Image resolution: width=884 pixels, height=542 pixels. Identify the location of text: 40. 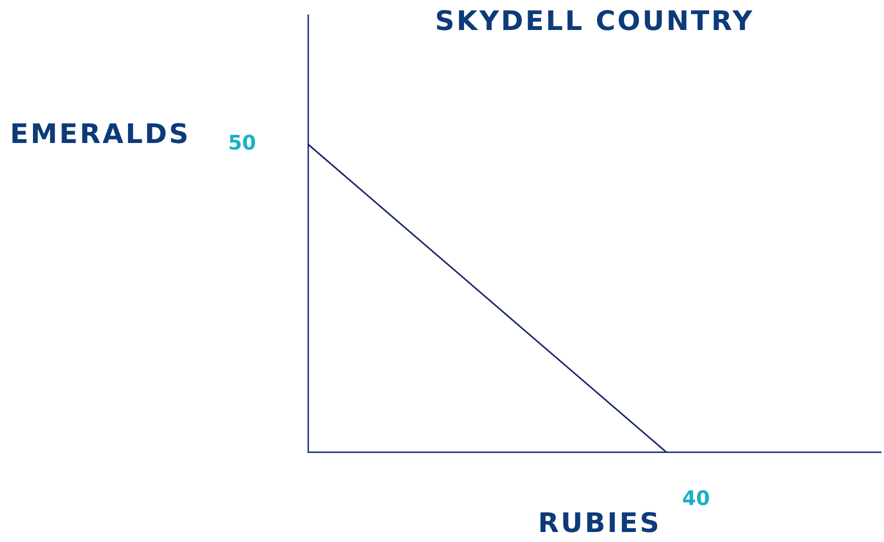
(696, 498).